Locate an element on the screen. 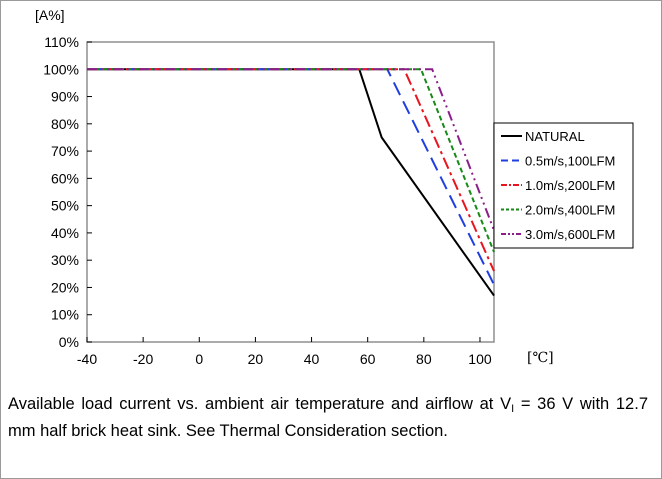 This screenshot has height=479, width=662. x-tick-label: -20 is located at coordinates (143, 359).